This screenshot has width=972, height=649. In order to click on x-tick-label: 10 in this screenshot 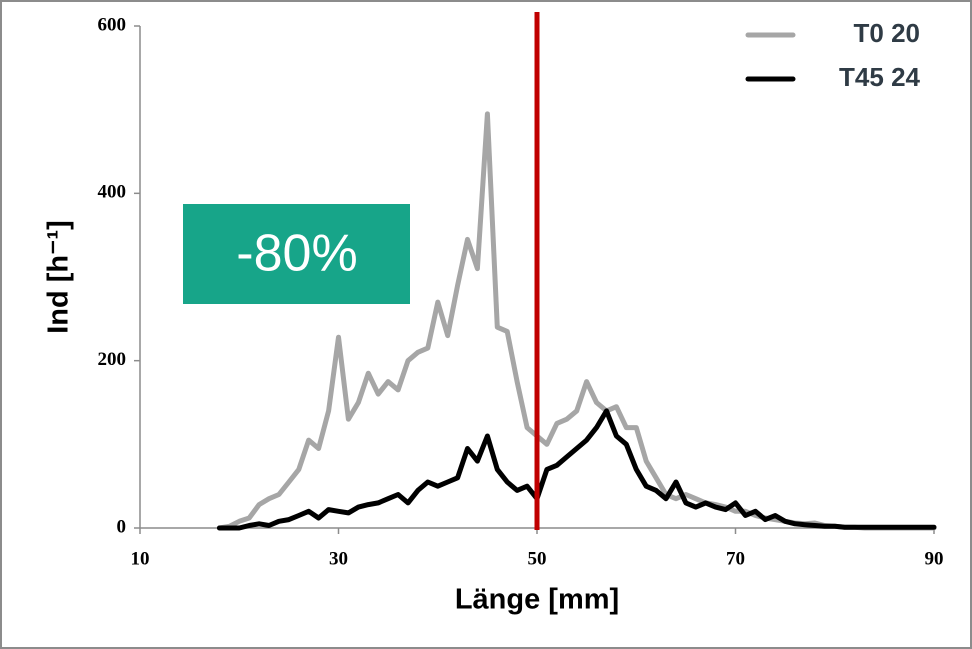, I will do `click(140, 558)`.